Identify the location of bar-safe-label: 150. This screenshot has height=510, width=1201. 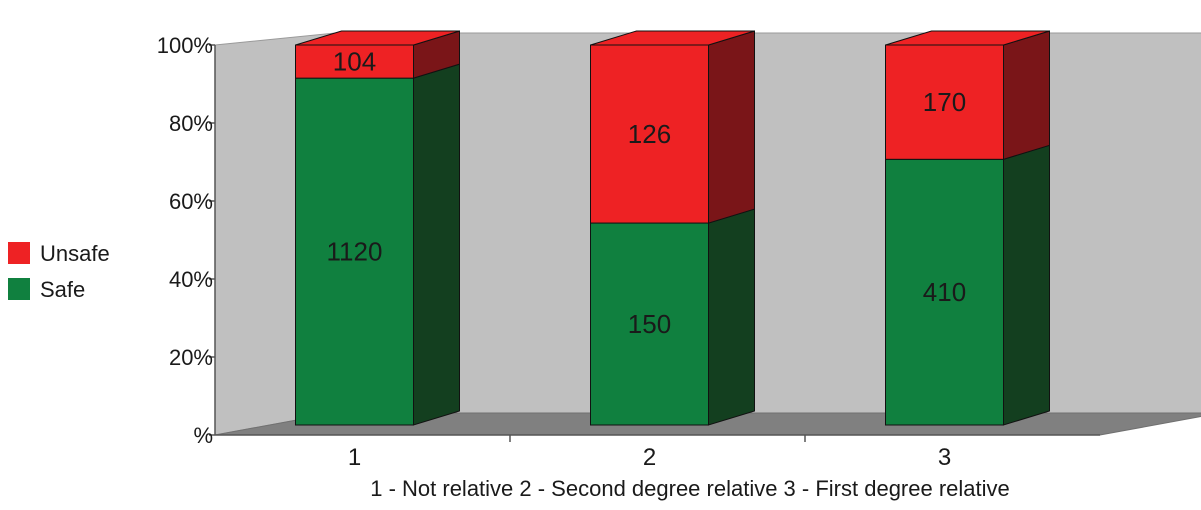
(649, 324).